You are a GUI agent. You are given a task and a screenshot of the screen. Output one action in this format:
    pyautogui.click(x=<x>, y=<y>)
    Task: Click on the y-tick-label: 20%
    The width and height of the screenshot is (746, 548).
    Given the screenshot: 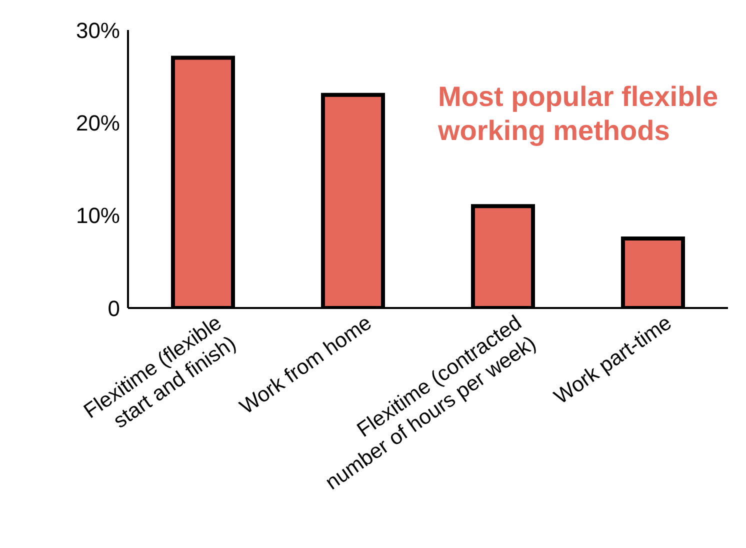 What is the action you would take?
    pyautogui.click(x=98, y=123)
    